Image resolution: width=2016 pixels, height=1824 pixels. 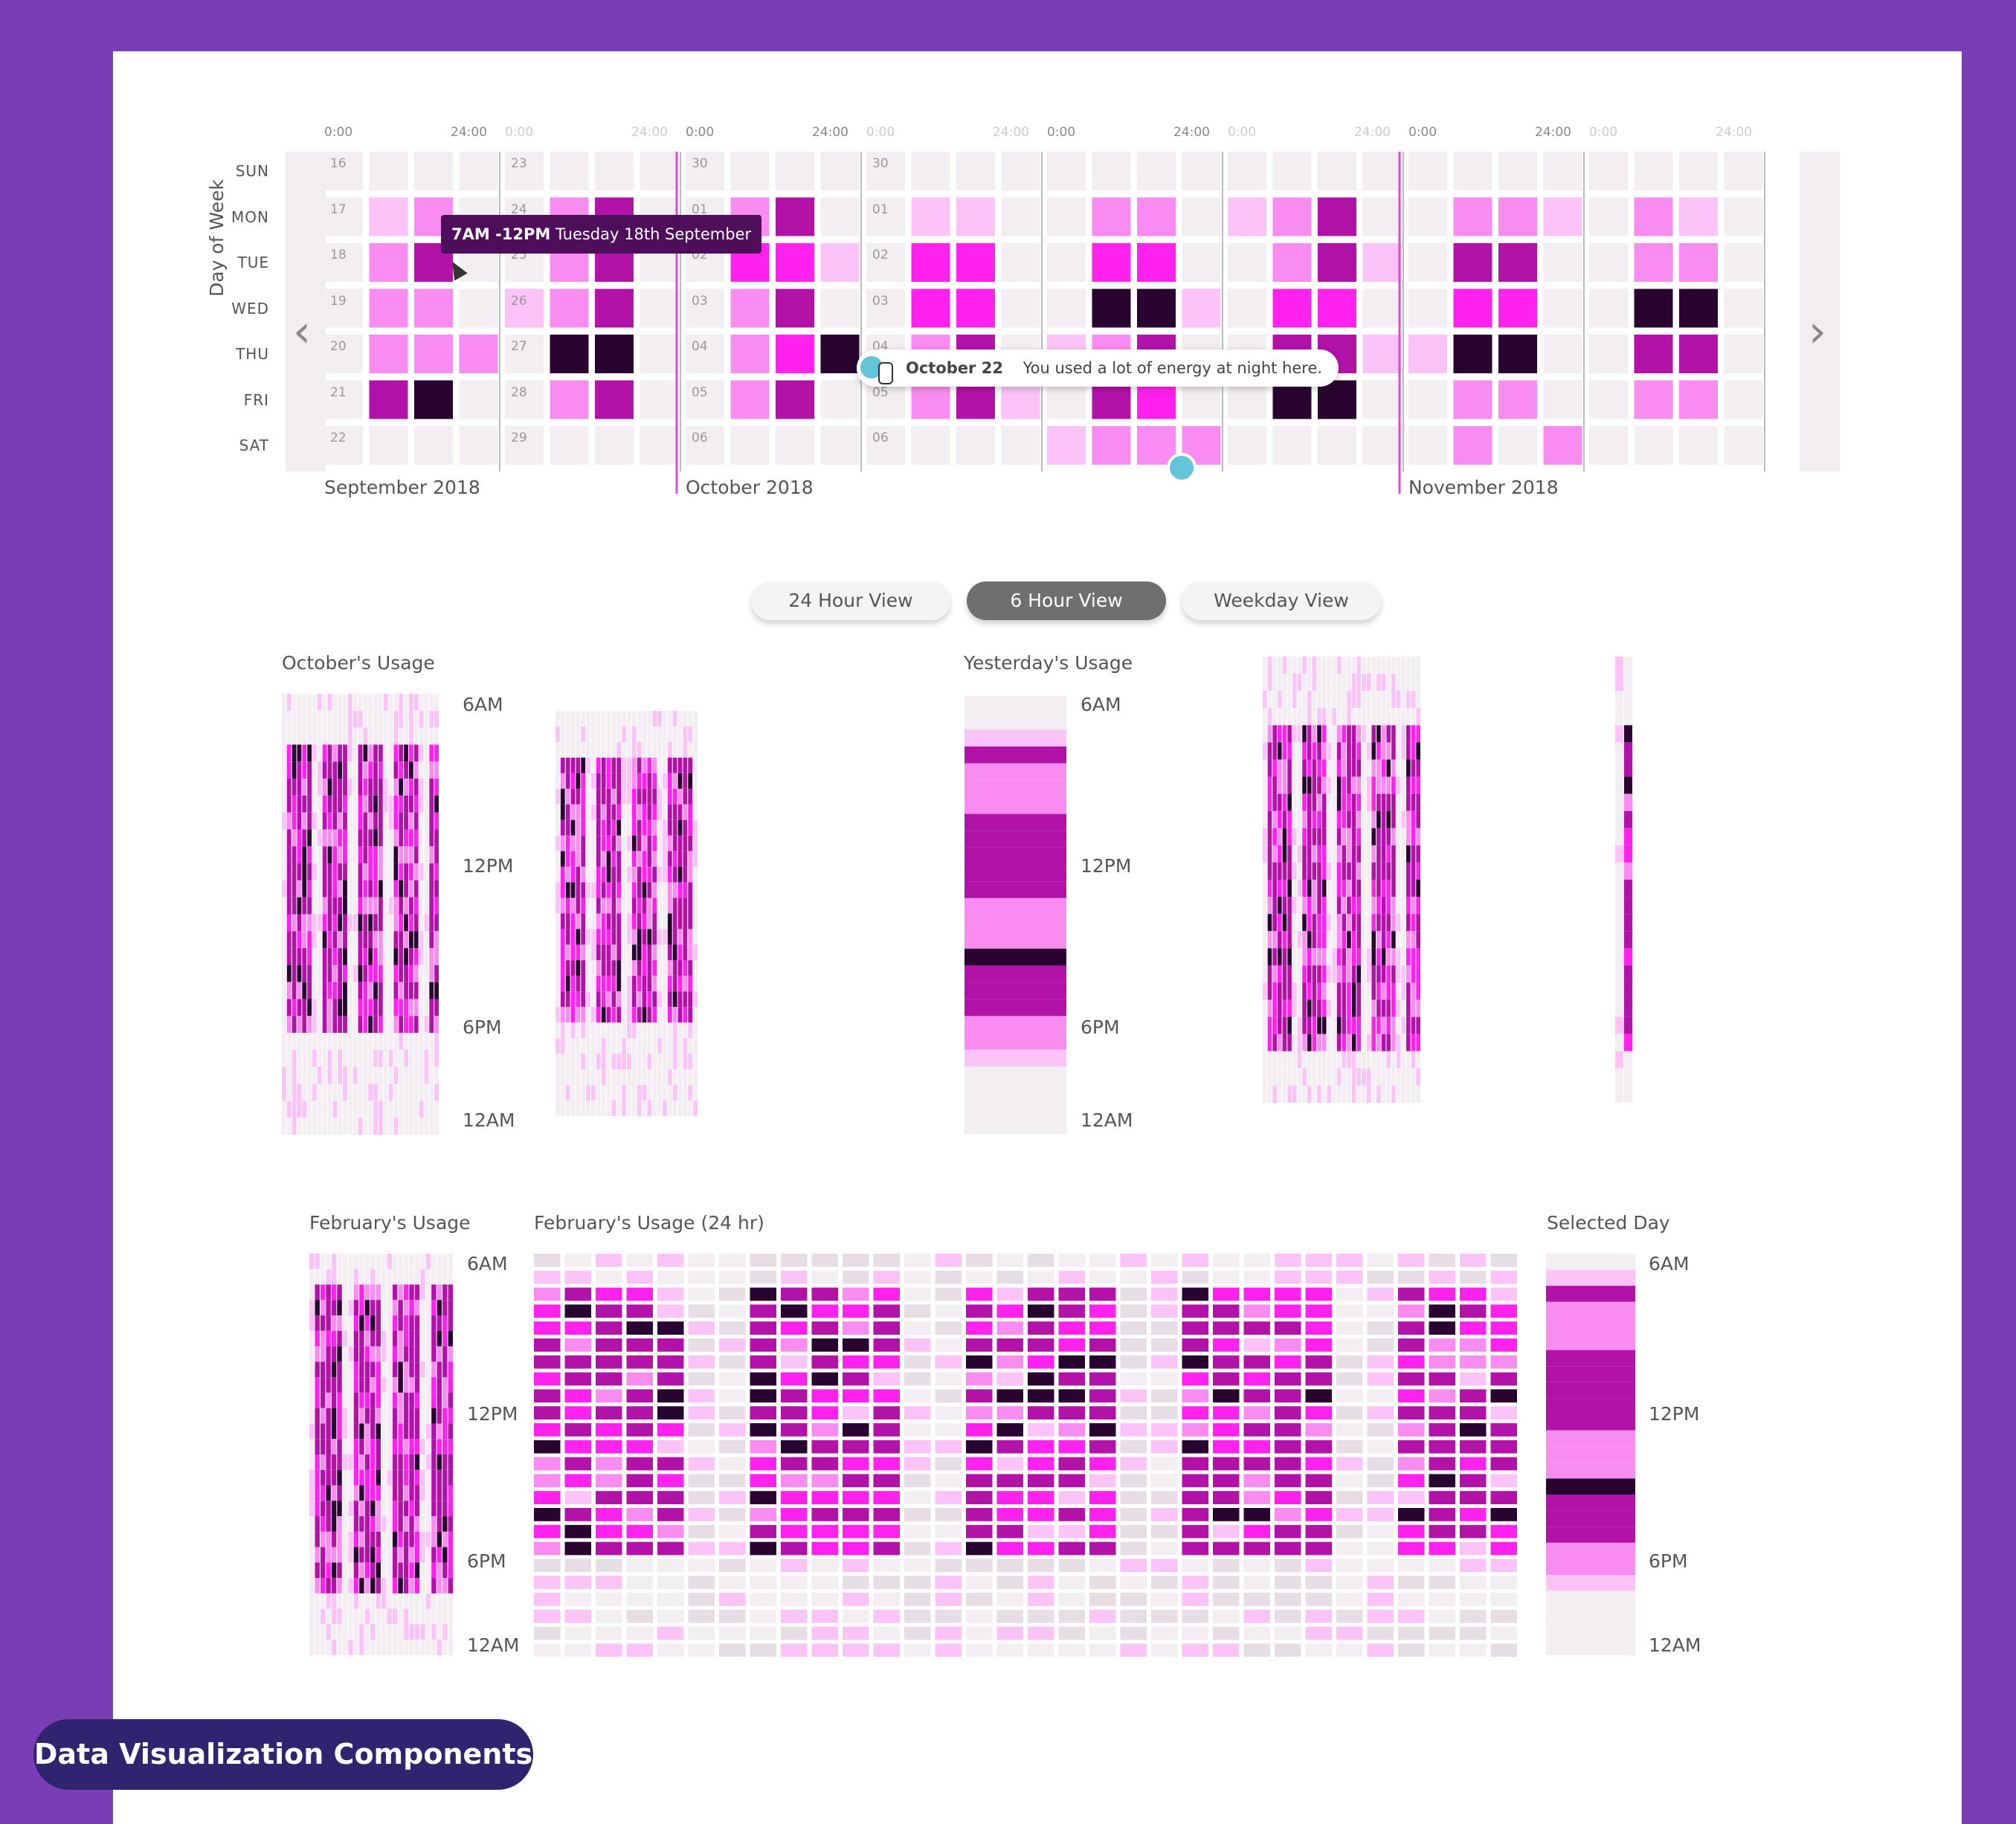 What do you see at coordinates (1281, 600) in the screenshot?
I see `view-weekday-button: Weekday View` at bounding box center [1281, 600].